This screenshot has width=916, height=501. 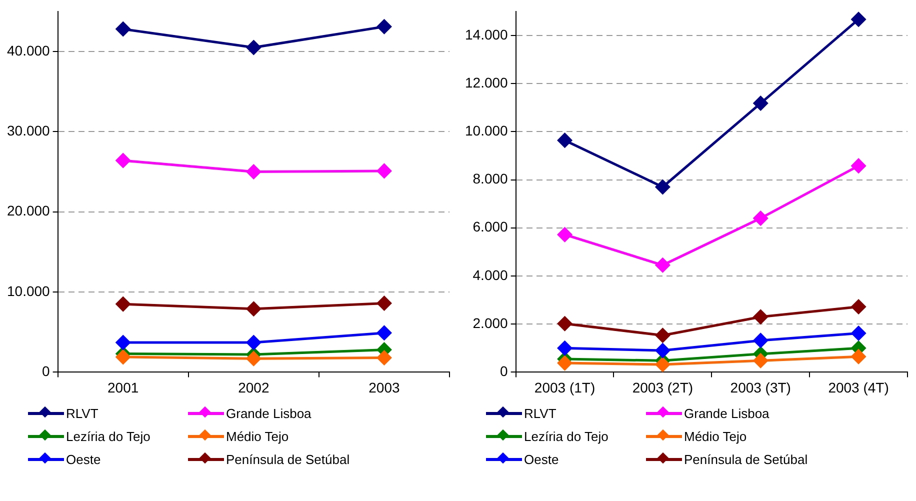 I want to click on y-tick-label: 4.000, so click(x=490, y=274).